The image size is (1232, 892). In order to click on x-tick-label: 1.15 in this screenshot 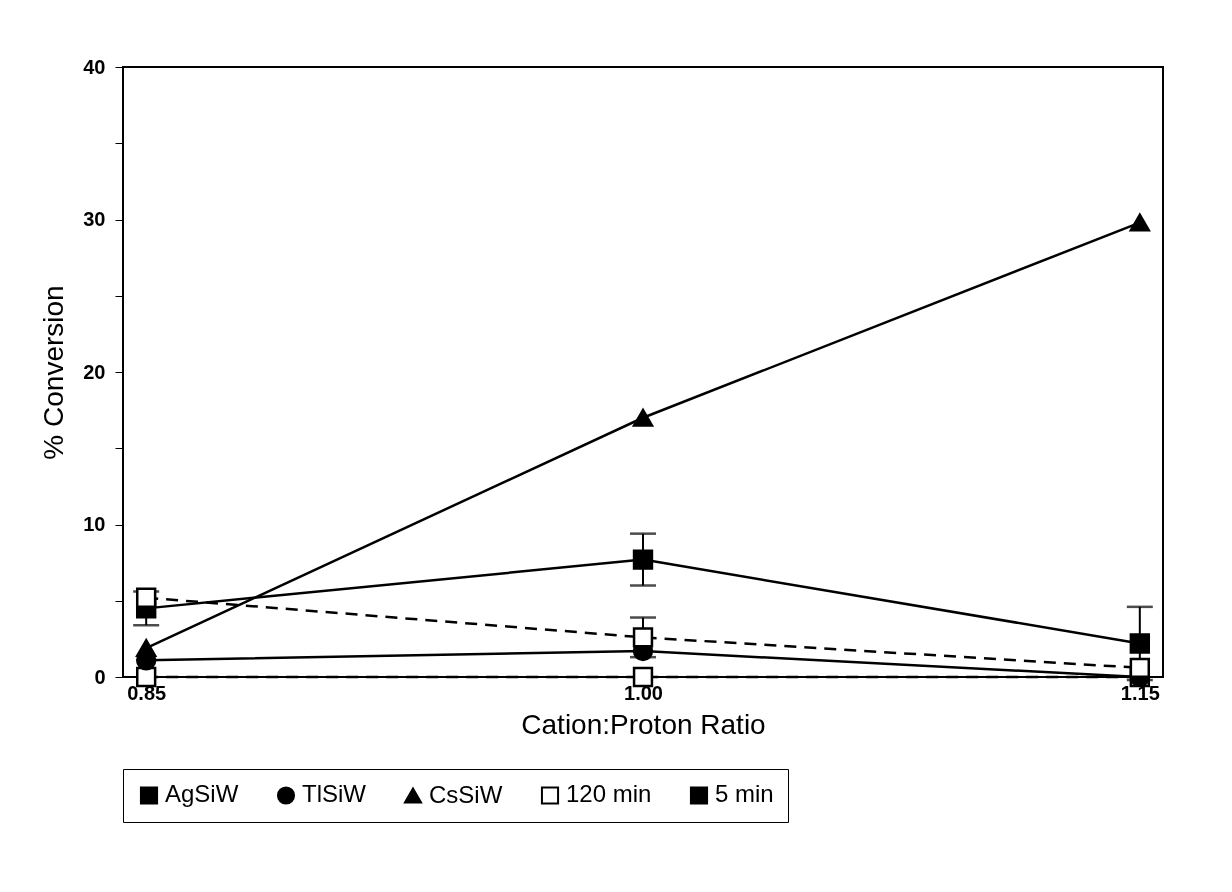, I will do `click(1140, 692)`.